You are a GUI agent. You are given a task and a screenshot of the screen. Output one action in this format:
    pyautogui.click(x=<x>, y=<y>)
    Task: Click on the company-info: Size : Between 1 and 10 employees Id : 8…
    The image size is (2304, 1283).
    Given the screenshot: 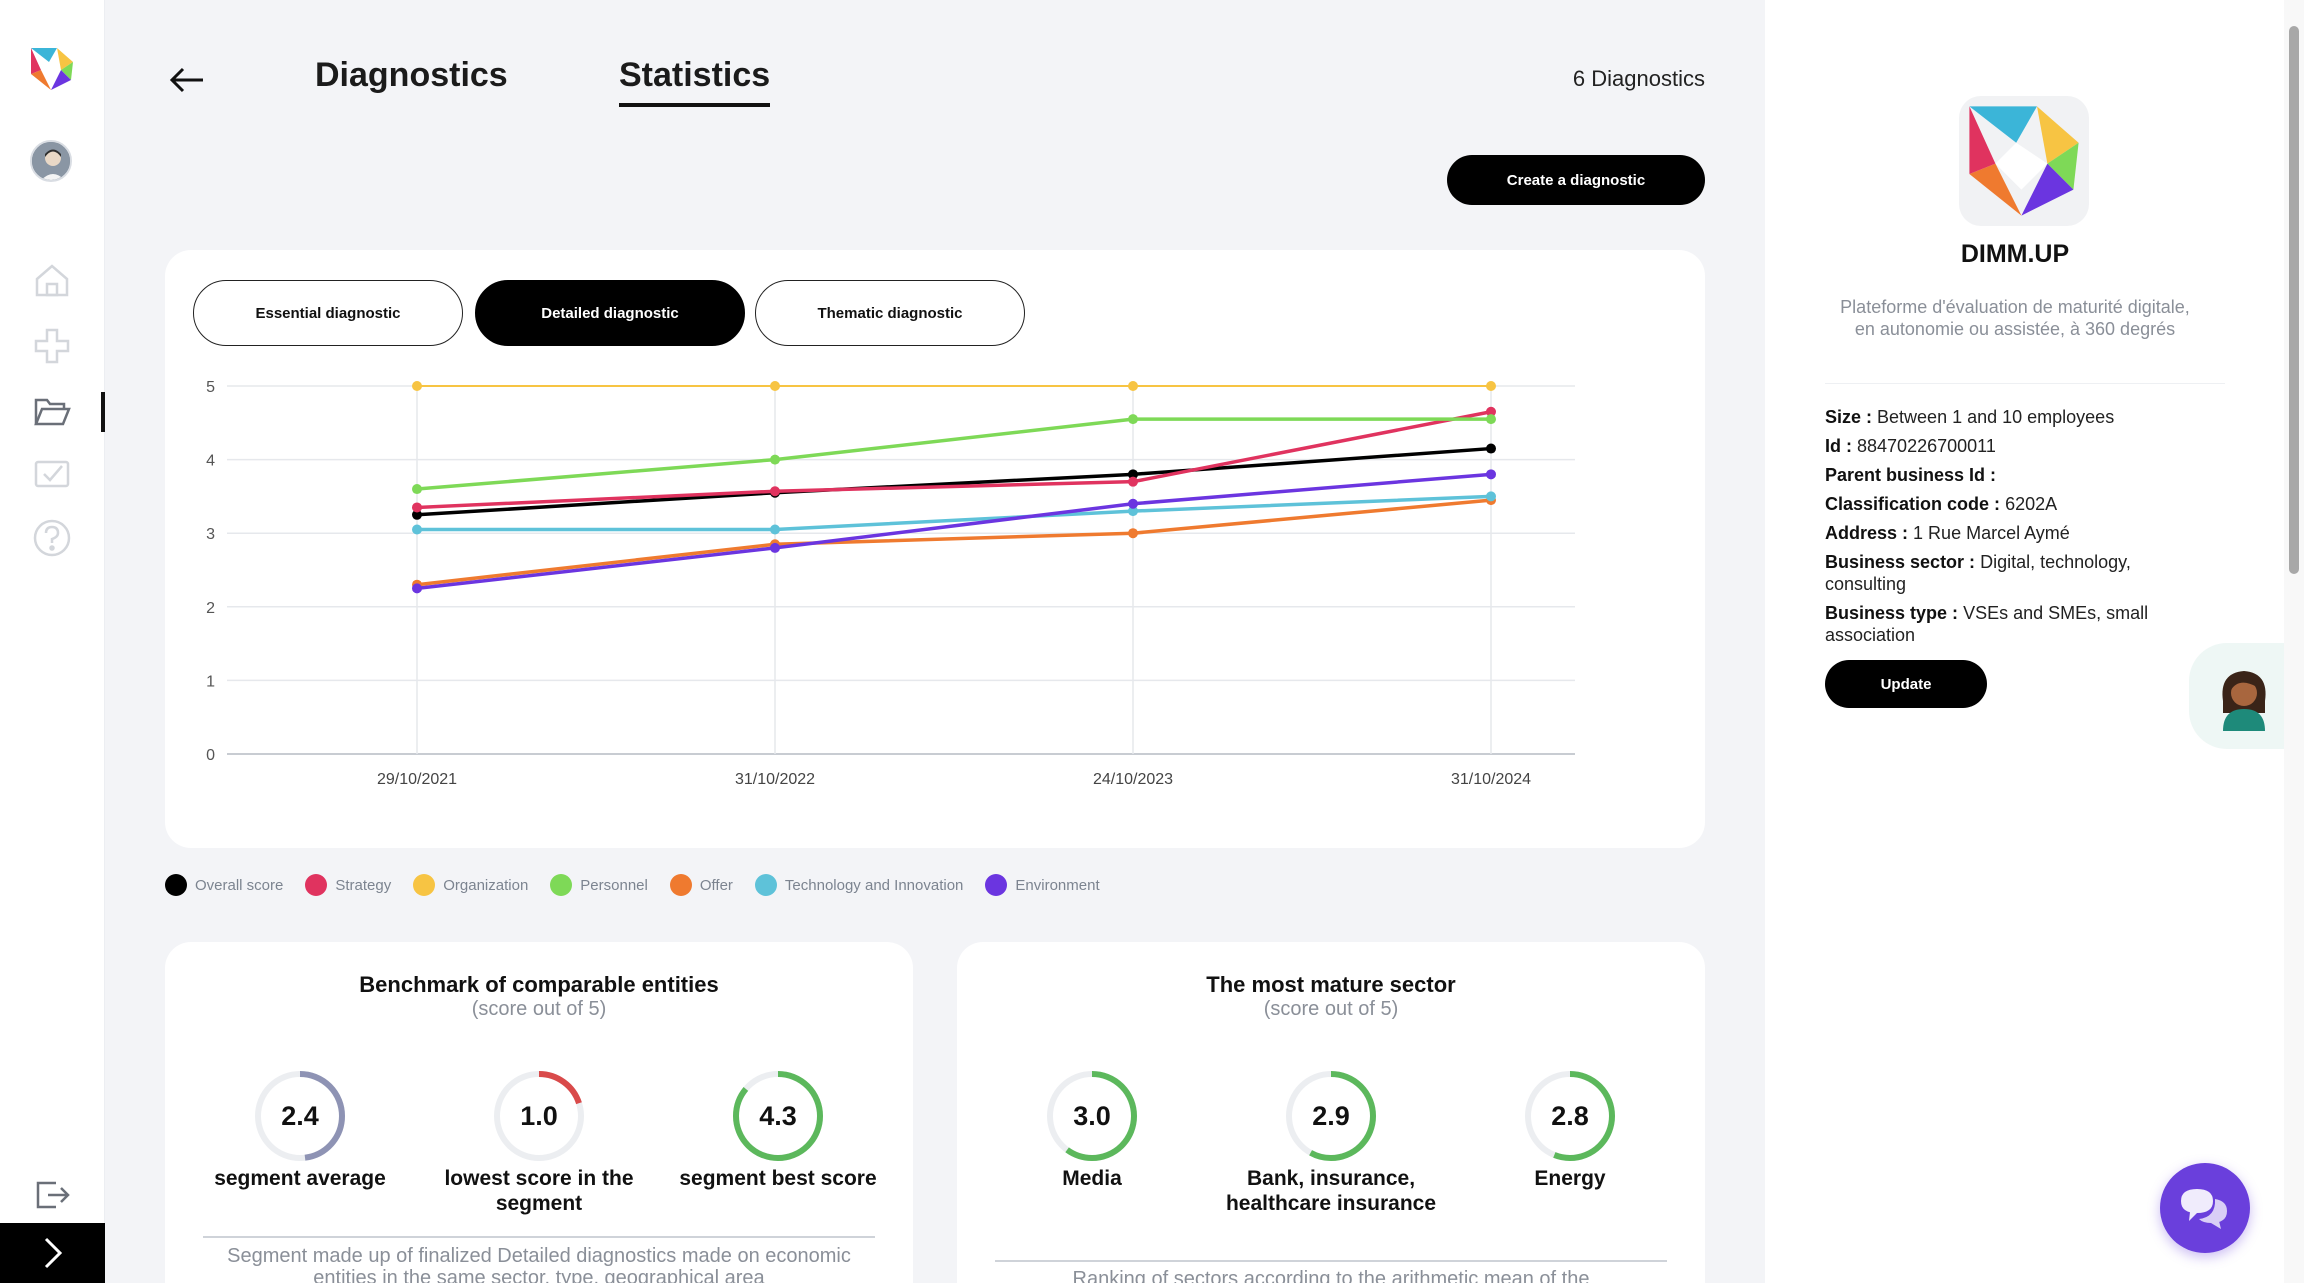 What is the action you would take?
    pyautogui.click(x=2015, y=529)
    